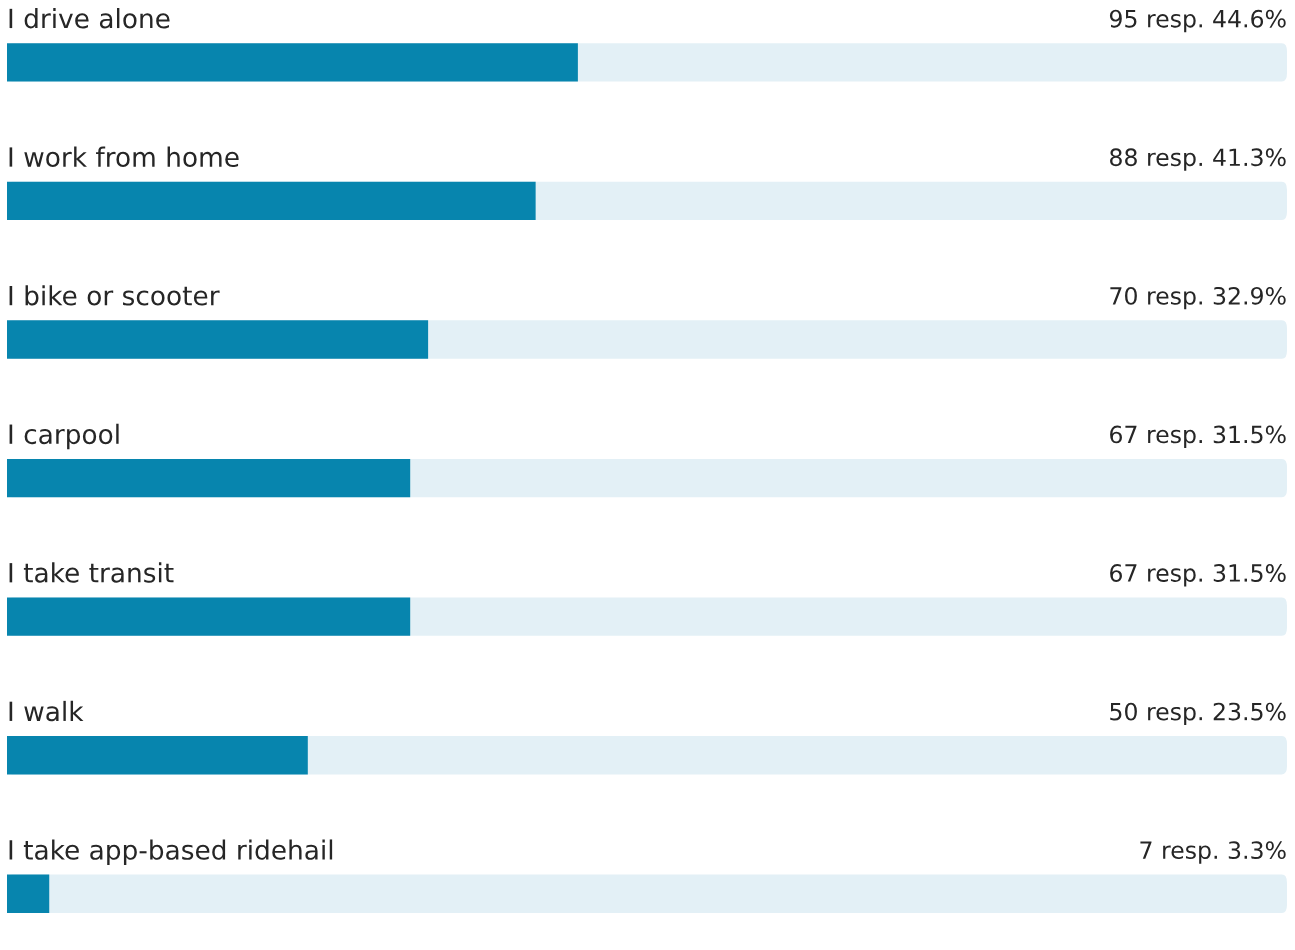  What do you see at coordinates (89, 18) in the screenshot?
I see `y-tick-label: I drive alone` at bounding box center [89, 18].